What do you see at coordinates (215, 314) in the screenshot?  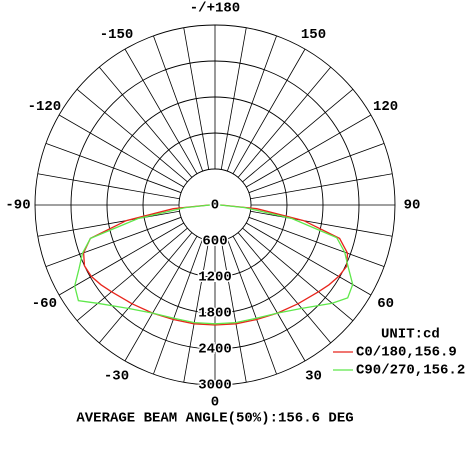 I see `r-tick-label: 1800` at bounding box center [215, 314].